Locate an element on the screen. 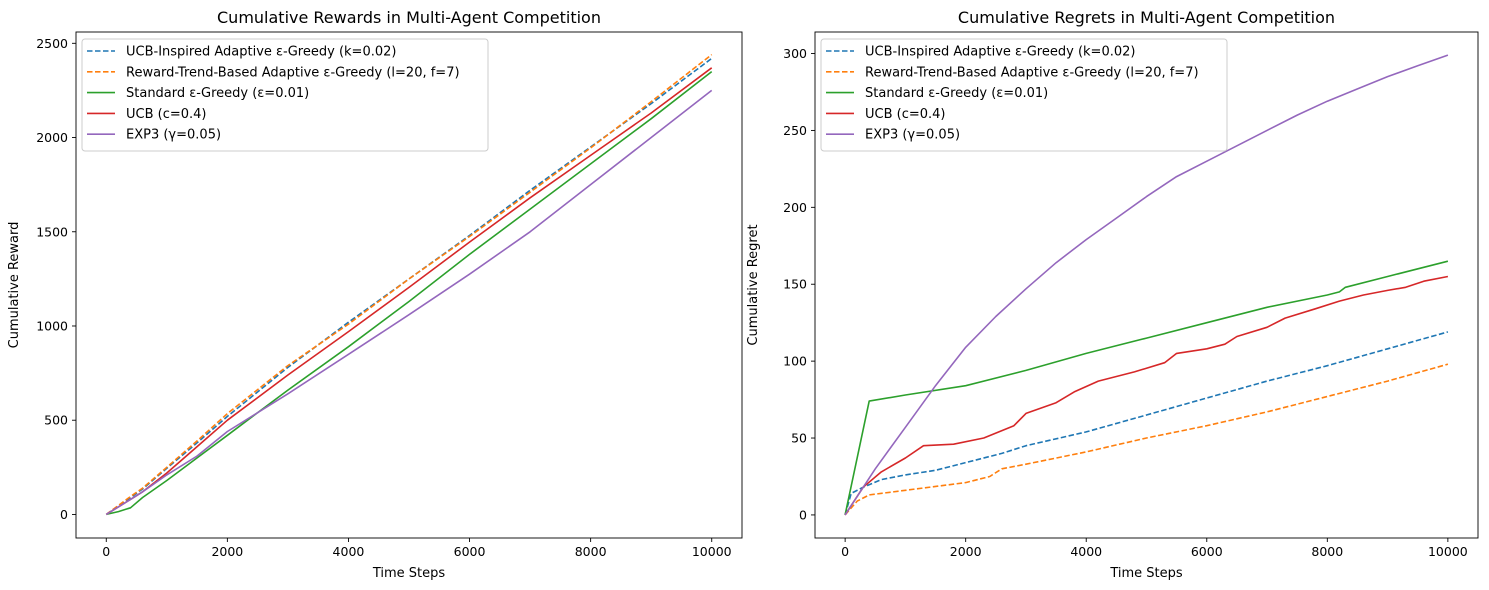 Image resolution: width=1489 pixels, height=590 pixels. chart2-x-axis-label: Time Steps is located at coordinates (1146, 573).